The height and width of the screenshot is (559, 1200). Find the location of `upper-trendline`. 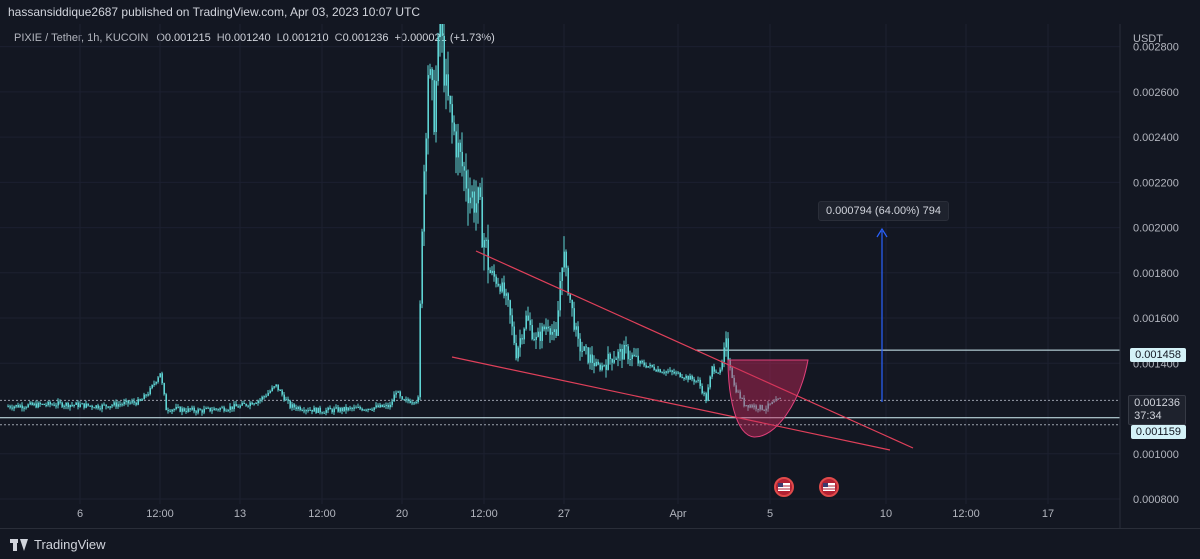

upper-trendline is located at coordinates (694, 349).